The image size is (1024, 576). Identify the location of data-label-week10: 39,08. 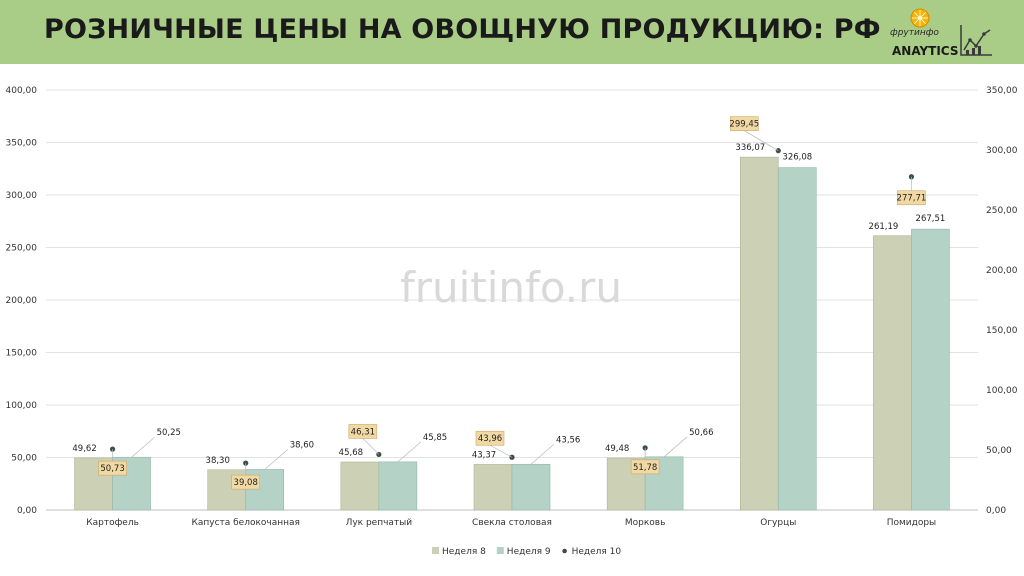
(246, 483).